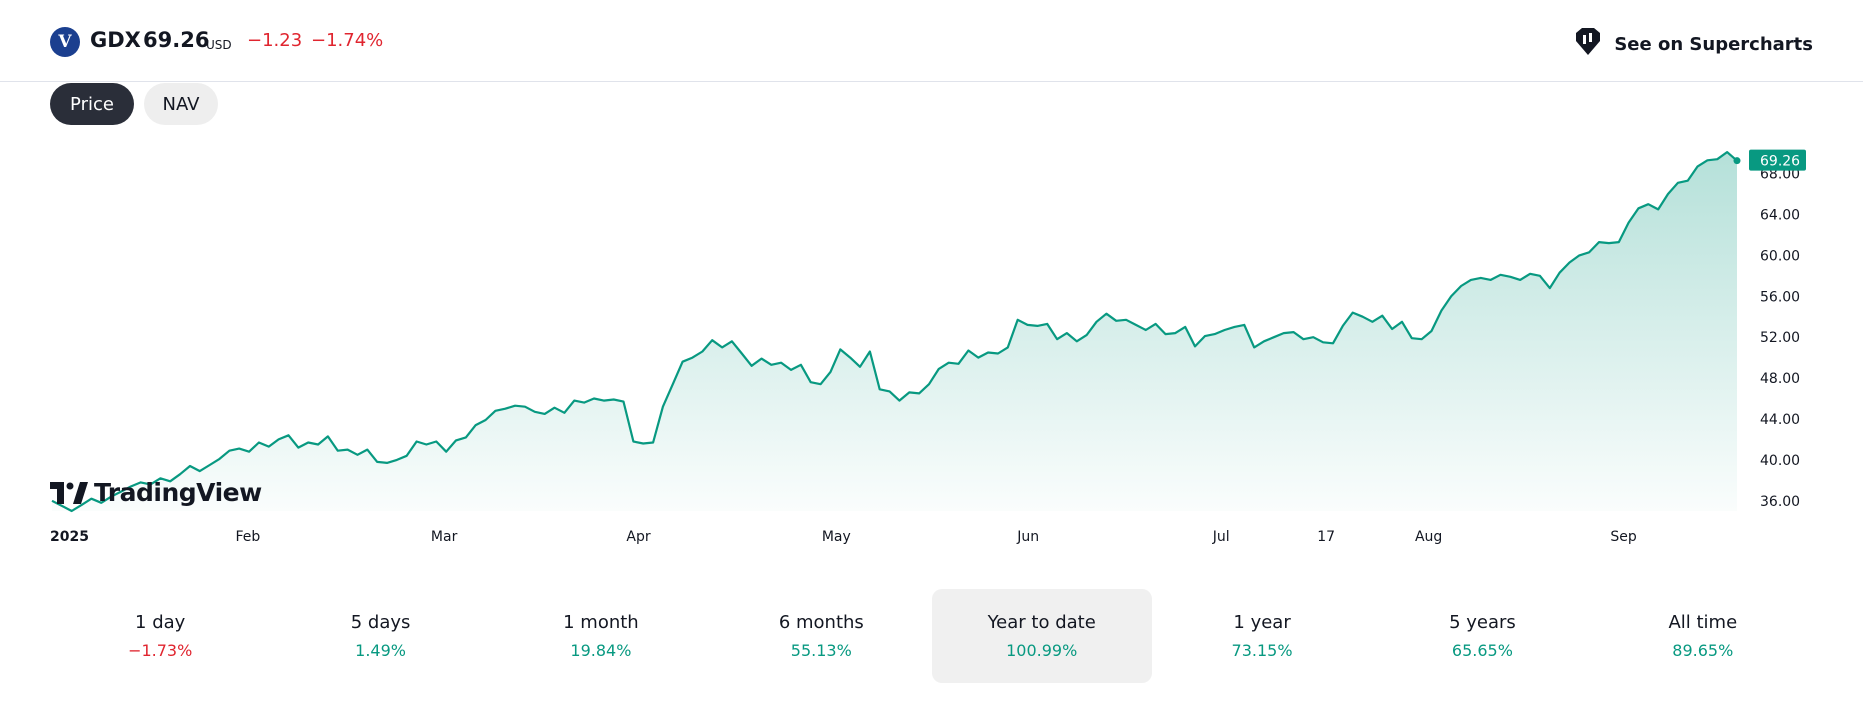  What do you see at coordinates (181, 104) in the screenshot?
I see `nav-toggle-button: NAV` at bounding box center [181, 104].